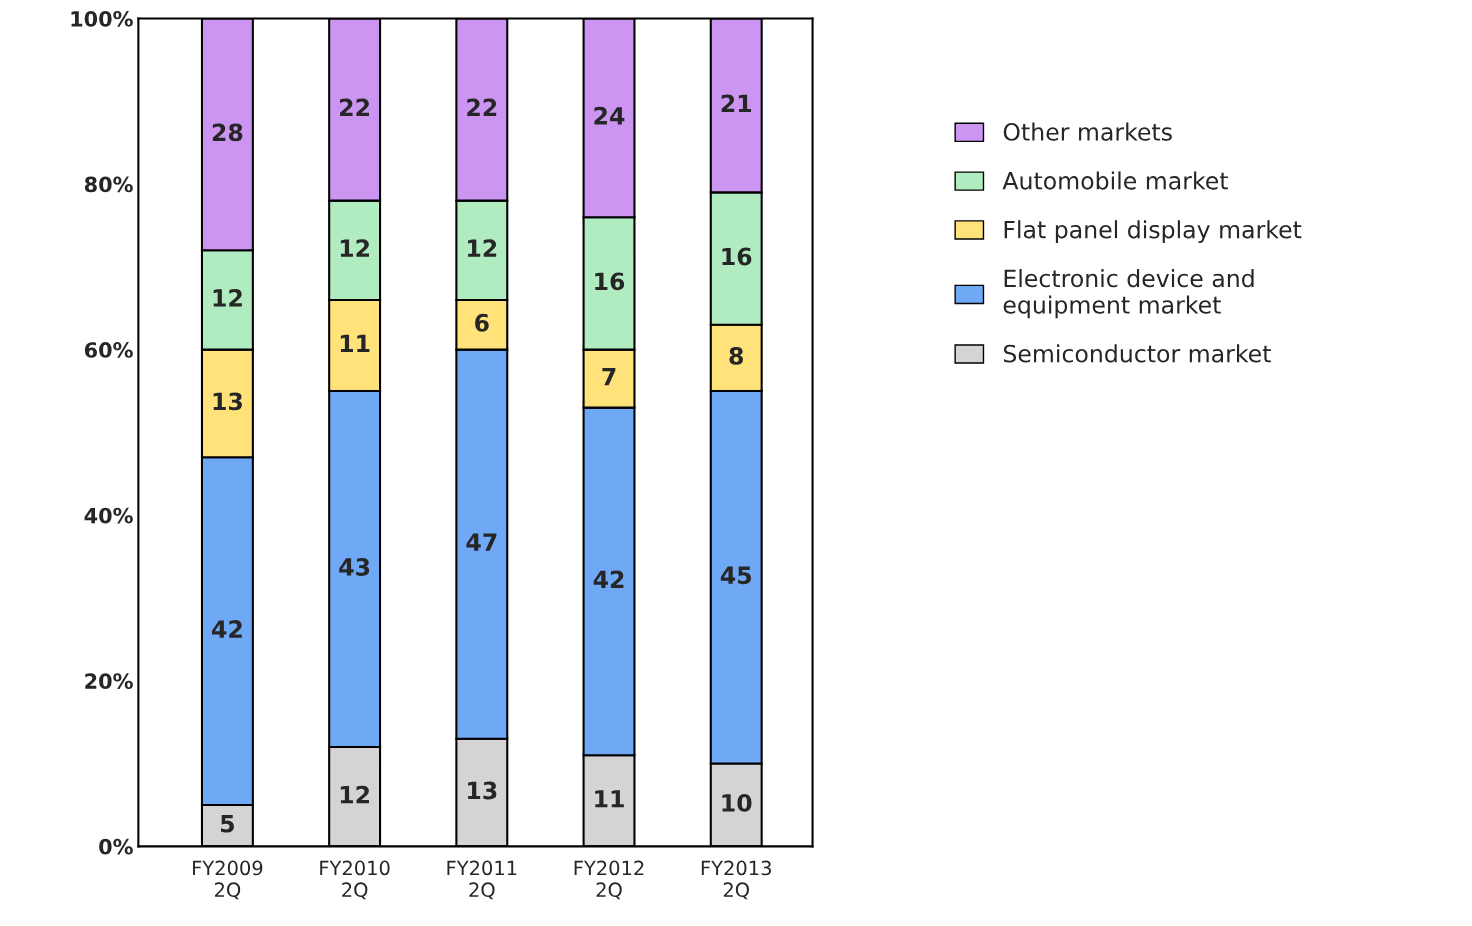 The height and width of the screenshot is (926, 1472). Describe the element at coordinates (482, 880) in the screenshot. I see `x-tick-label: FY2011 2Q` at that location.